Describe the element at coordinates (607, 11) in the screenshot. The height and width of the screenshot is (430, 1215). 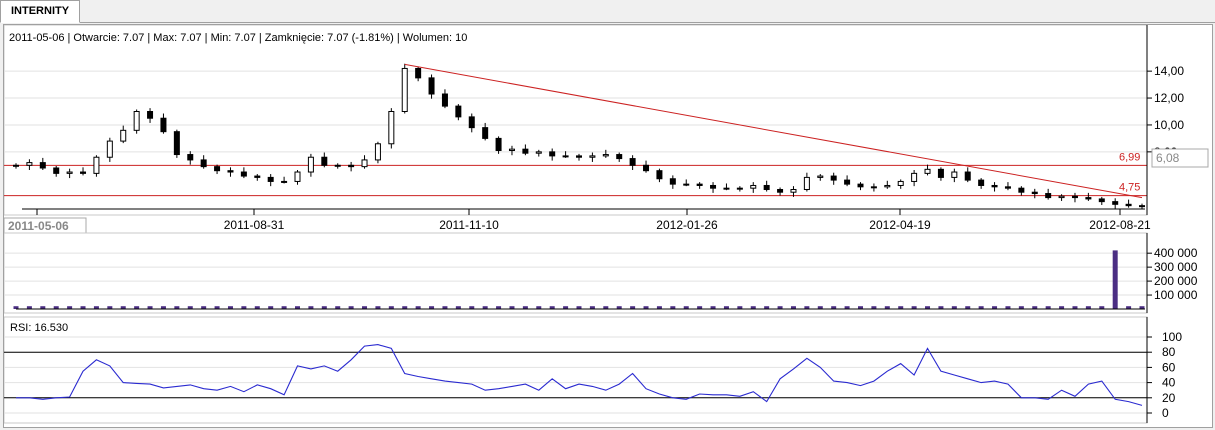
I see `tab-bar: INTERNITY` at that location.